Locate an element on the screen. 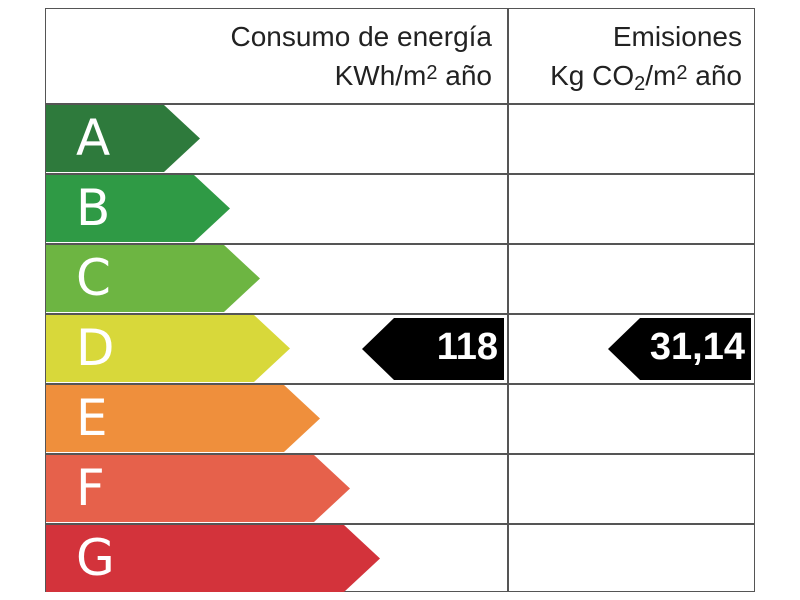 Image resolution: width=800 pixels, height=600 pixels. class-letter: E is located at coordinates (92, 418).